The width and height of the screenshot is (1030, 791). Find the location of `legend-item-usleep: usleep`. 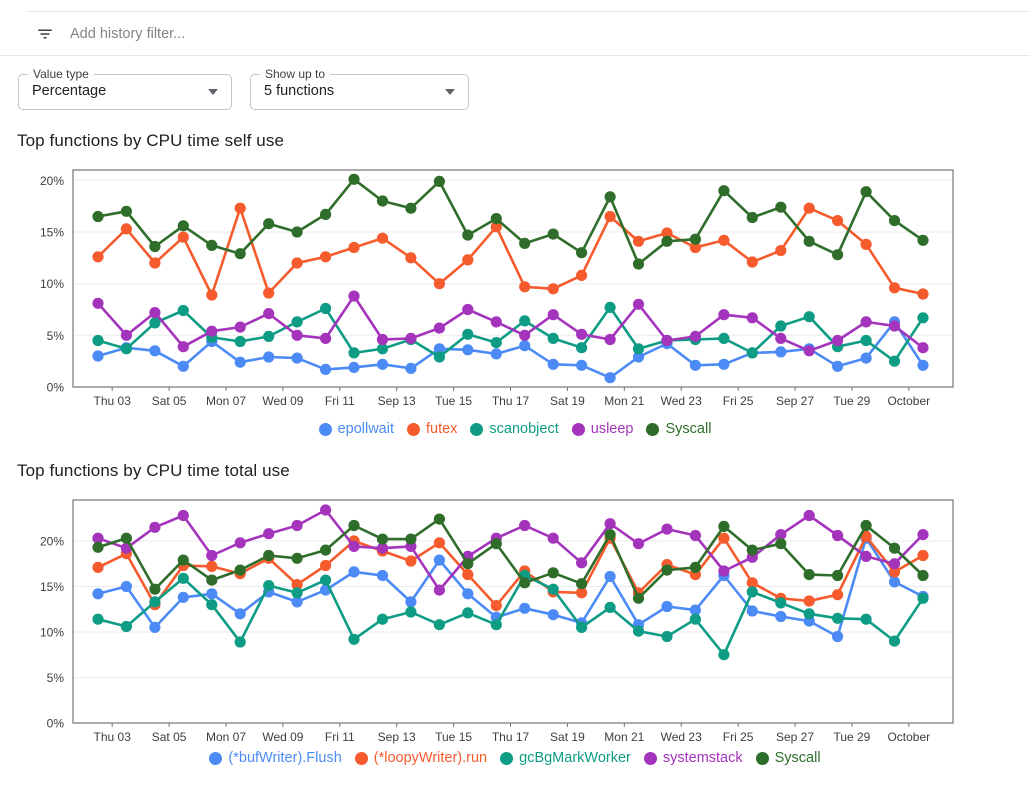

legend-item-usleep: usleep is located at coordinates (602, 429).